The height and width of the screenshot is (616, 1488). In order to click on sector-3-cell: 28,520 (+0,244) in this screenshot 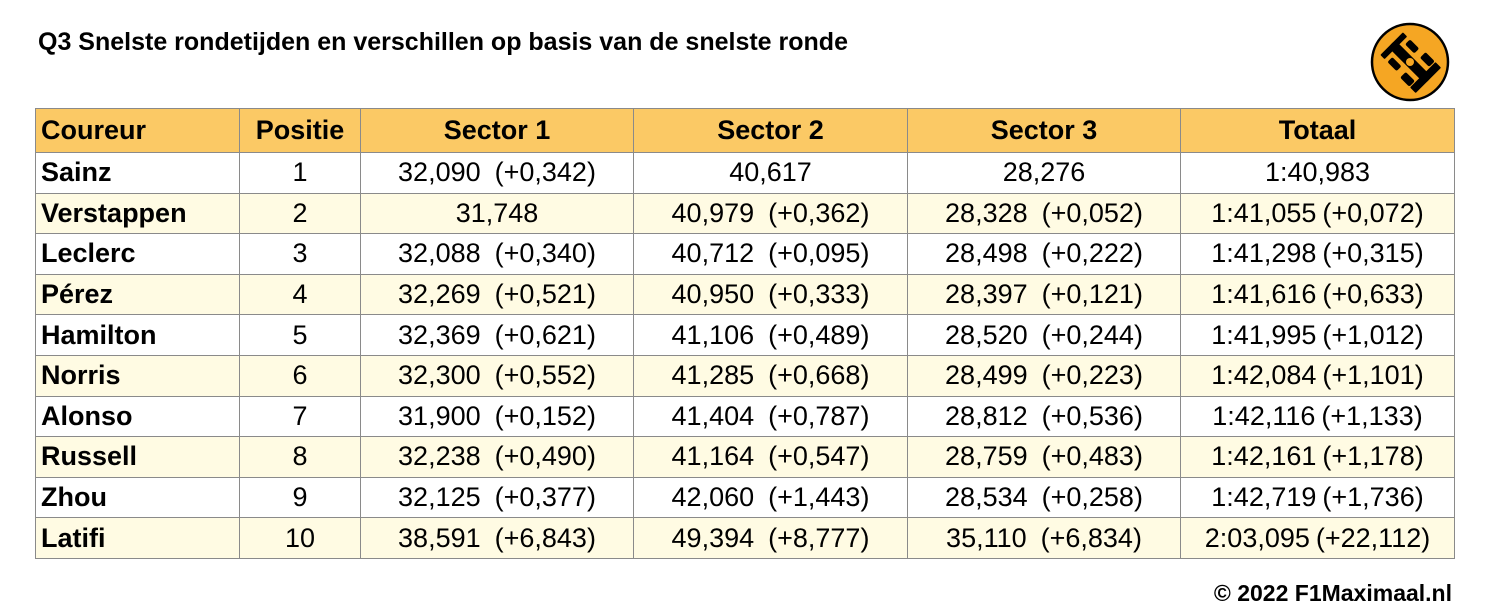, I will do `click(1044, 335)`.